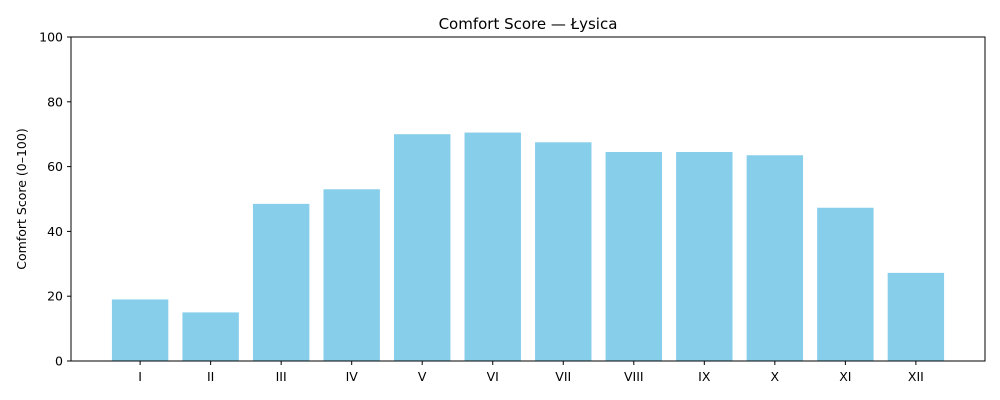  Describe the element at coordinates (21, 198) in the screenshot. I see `y-axis-title: Comfort Score (0–100)` at that location.